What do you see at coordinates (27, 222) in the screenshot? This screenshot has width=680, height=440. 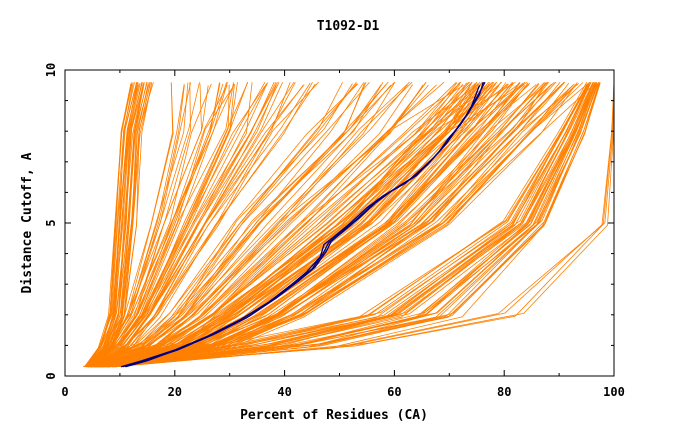 I see `y-axis-label: Distance Cutoff, A` at bounding box center [27, 222].